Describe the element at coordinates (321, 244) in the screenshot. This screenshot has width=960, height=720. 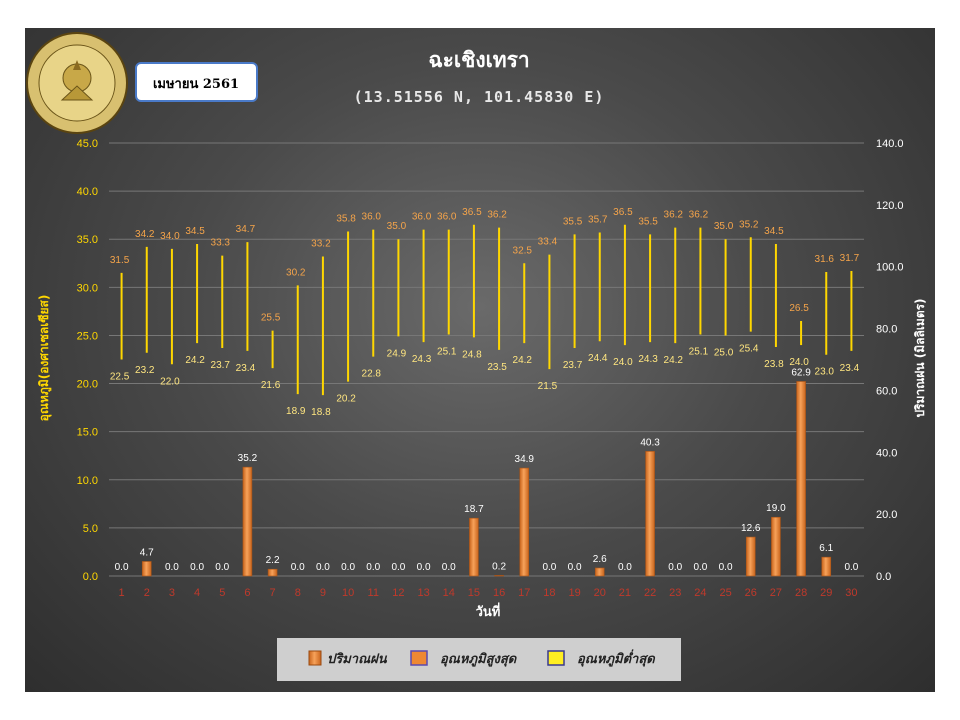
I see `high-temp-label: 33.2` at that location.